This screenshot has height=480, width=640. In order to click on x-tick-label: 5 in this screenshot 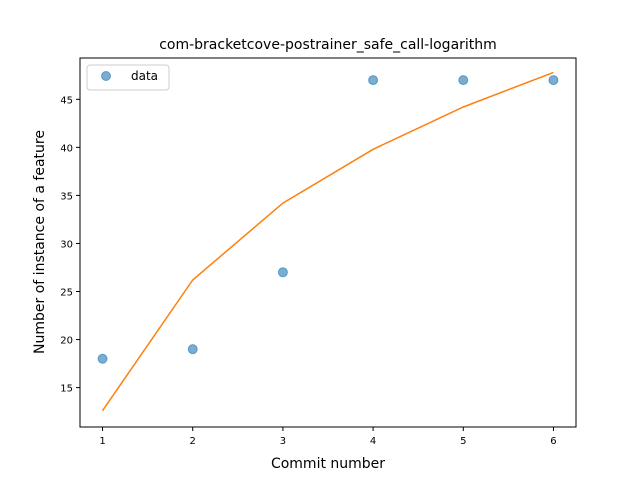, I will do `click(463, 441)`.